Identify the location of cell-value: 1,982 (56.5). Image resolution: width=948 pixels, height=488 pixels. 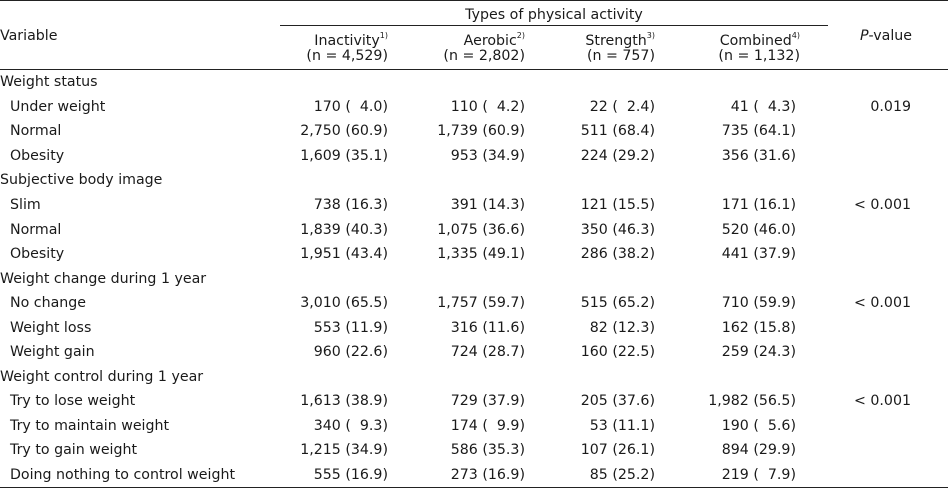
(752, 401).